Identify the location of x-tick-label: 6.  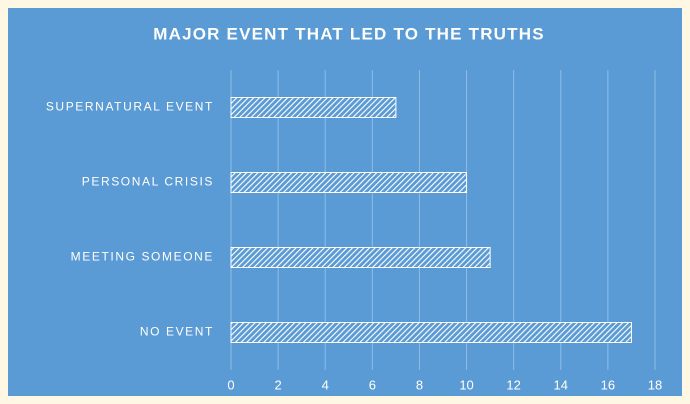
(372, 384).